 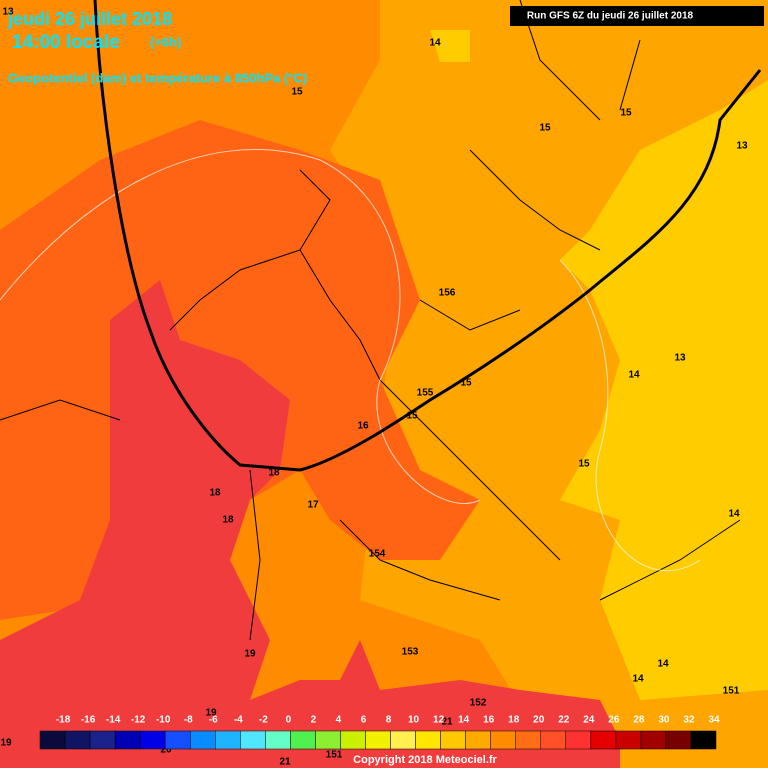 I want to click on legend-label: -10, so click(x=163, y=720).